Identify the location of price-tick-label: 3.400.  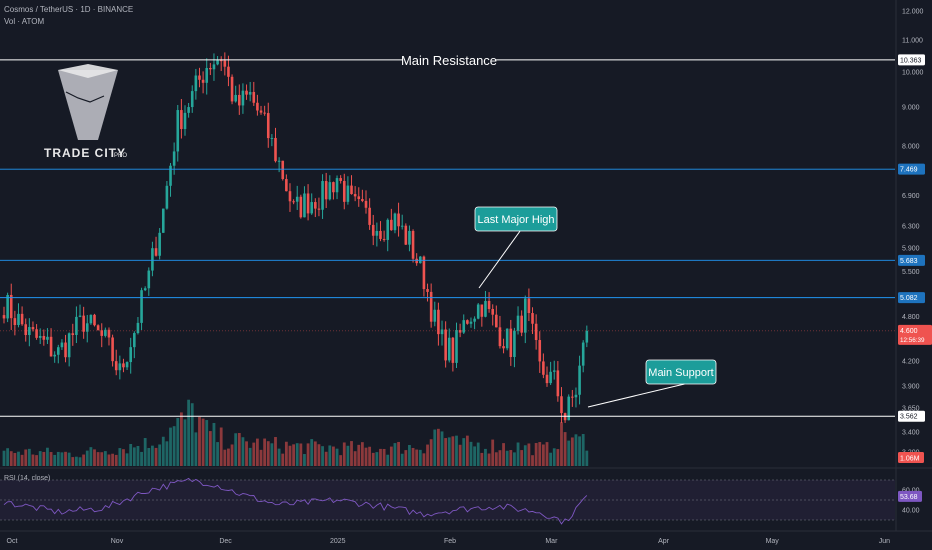
(911, 432).